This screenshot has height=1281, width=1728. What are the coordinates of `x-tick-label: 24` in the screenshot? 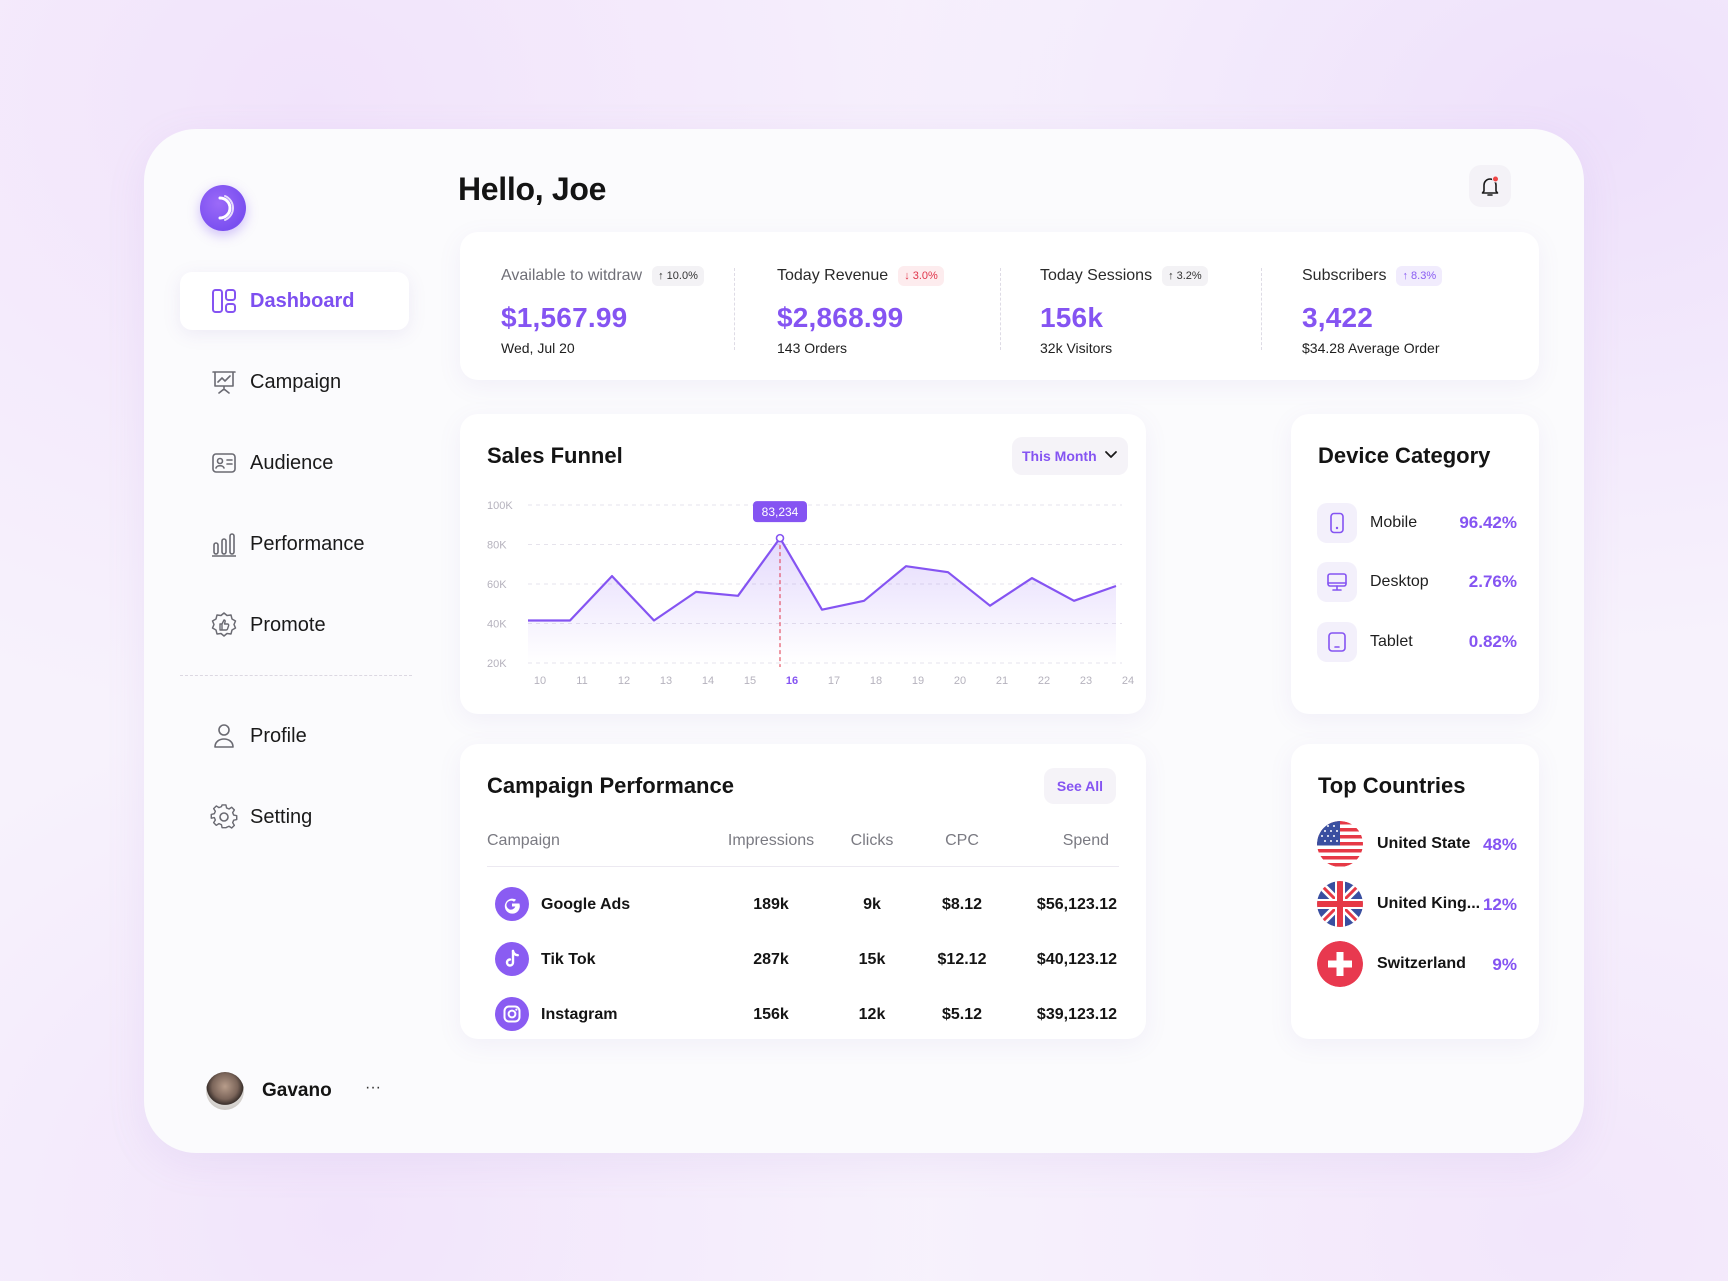 It's located at (1128, 681).